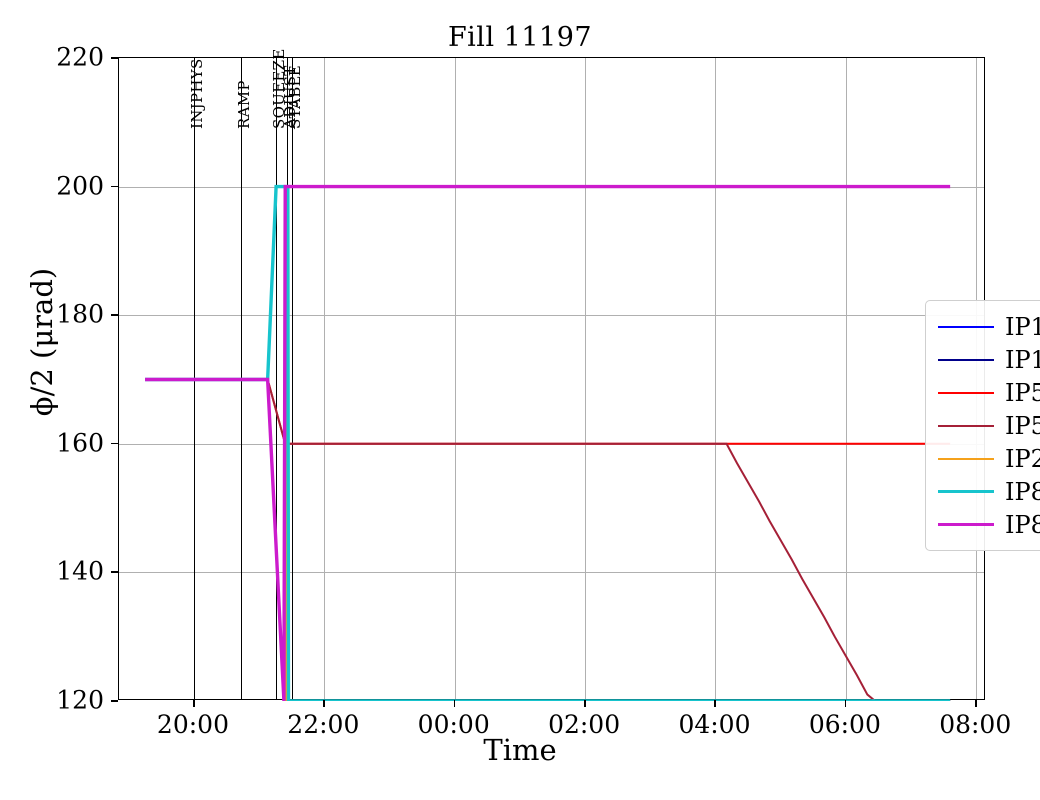 This screenshot has width=1040, height=800. Describe the element at coordinates (42, 342) in the screenshot. I see `y-axis-label: ϕ/2 (μrad)` at that location.